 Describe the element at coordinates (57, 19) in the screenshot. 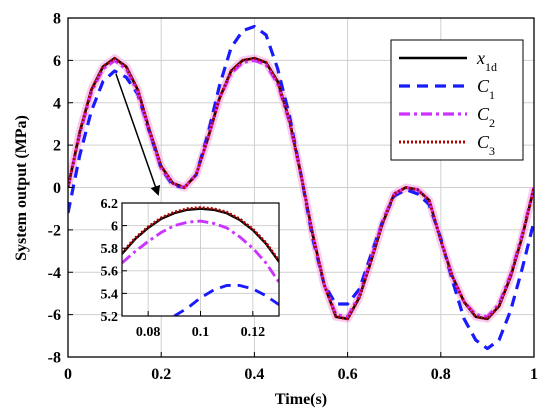

I see `main-y-tick-label: 8` at that location.